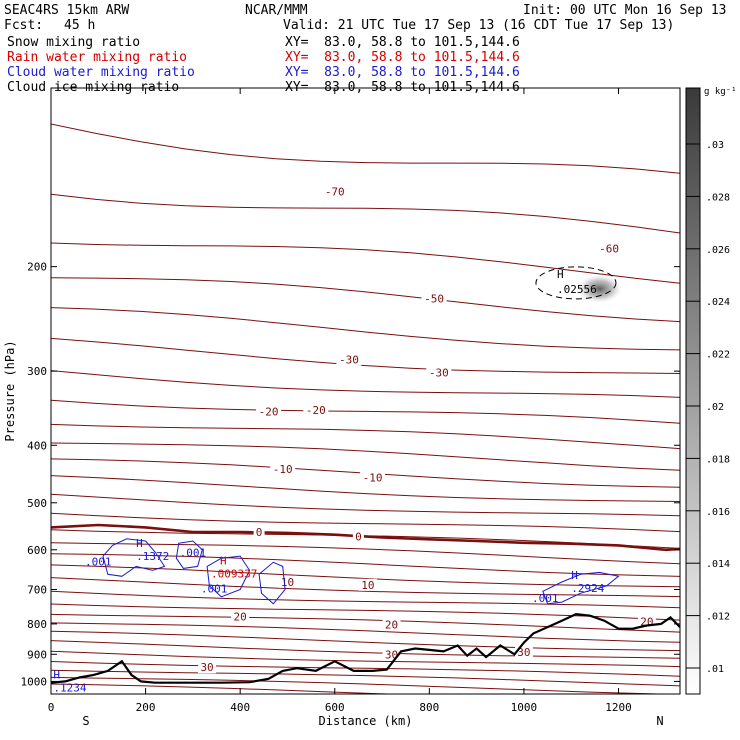 Image resolution: width=740 pixels, height=740 pixels. I want to click on forecast-hour: 45 h, so click(80, 25).